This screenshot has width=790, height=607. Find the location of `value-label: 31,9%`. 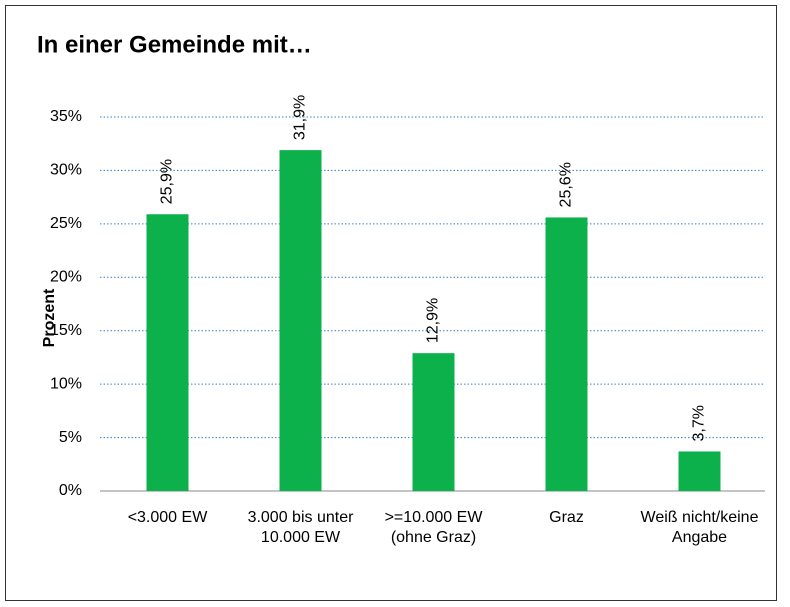

value-label: 31,9% is located at coordinates (300, 117).